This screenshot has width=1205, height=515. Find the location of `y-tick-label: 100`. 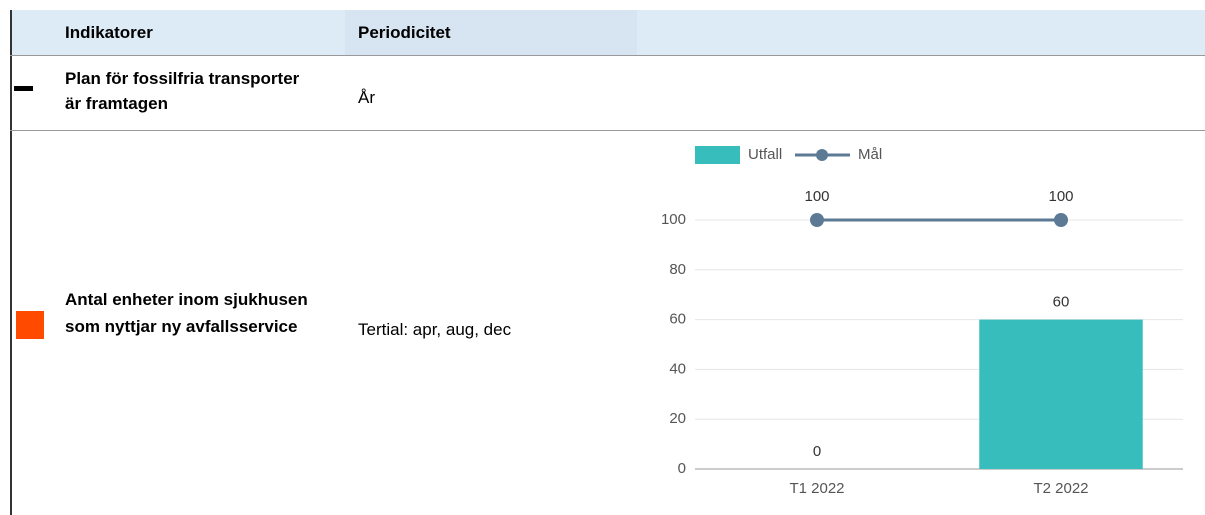

y-tick-label: 100 is located at coordinates (673, 219).